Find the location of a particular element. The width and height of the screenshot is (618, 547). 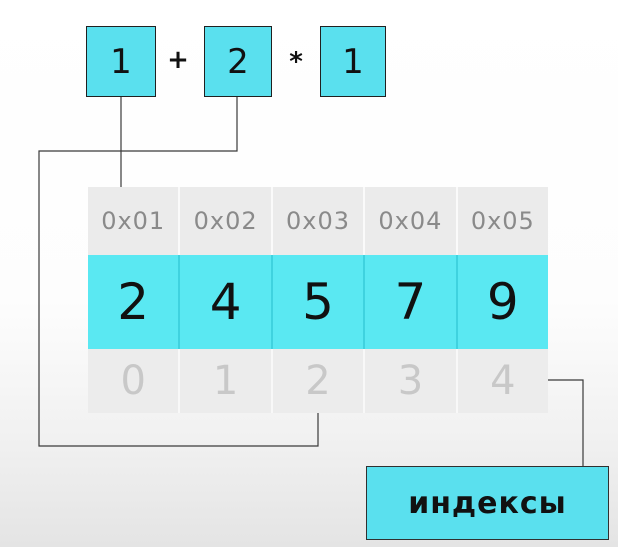

address-text: 0x05 is located at coordinates (502, 221).